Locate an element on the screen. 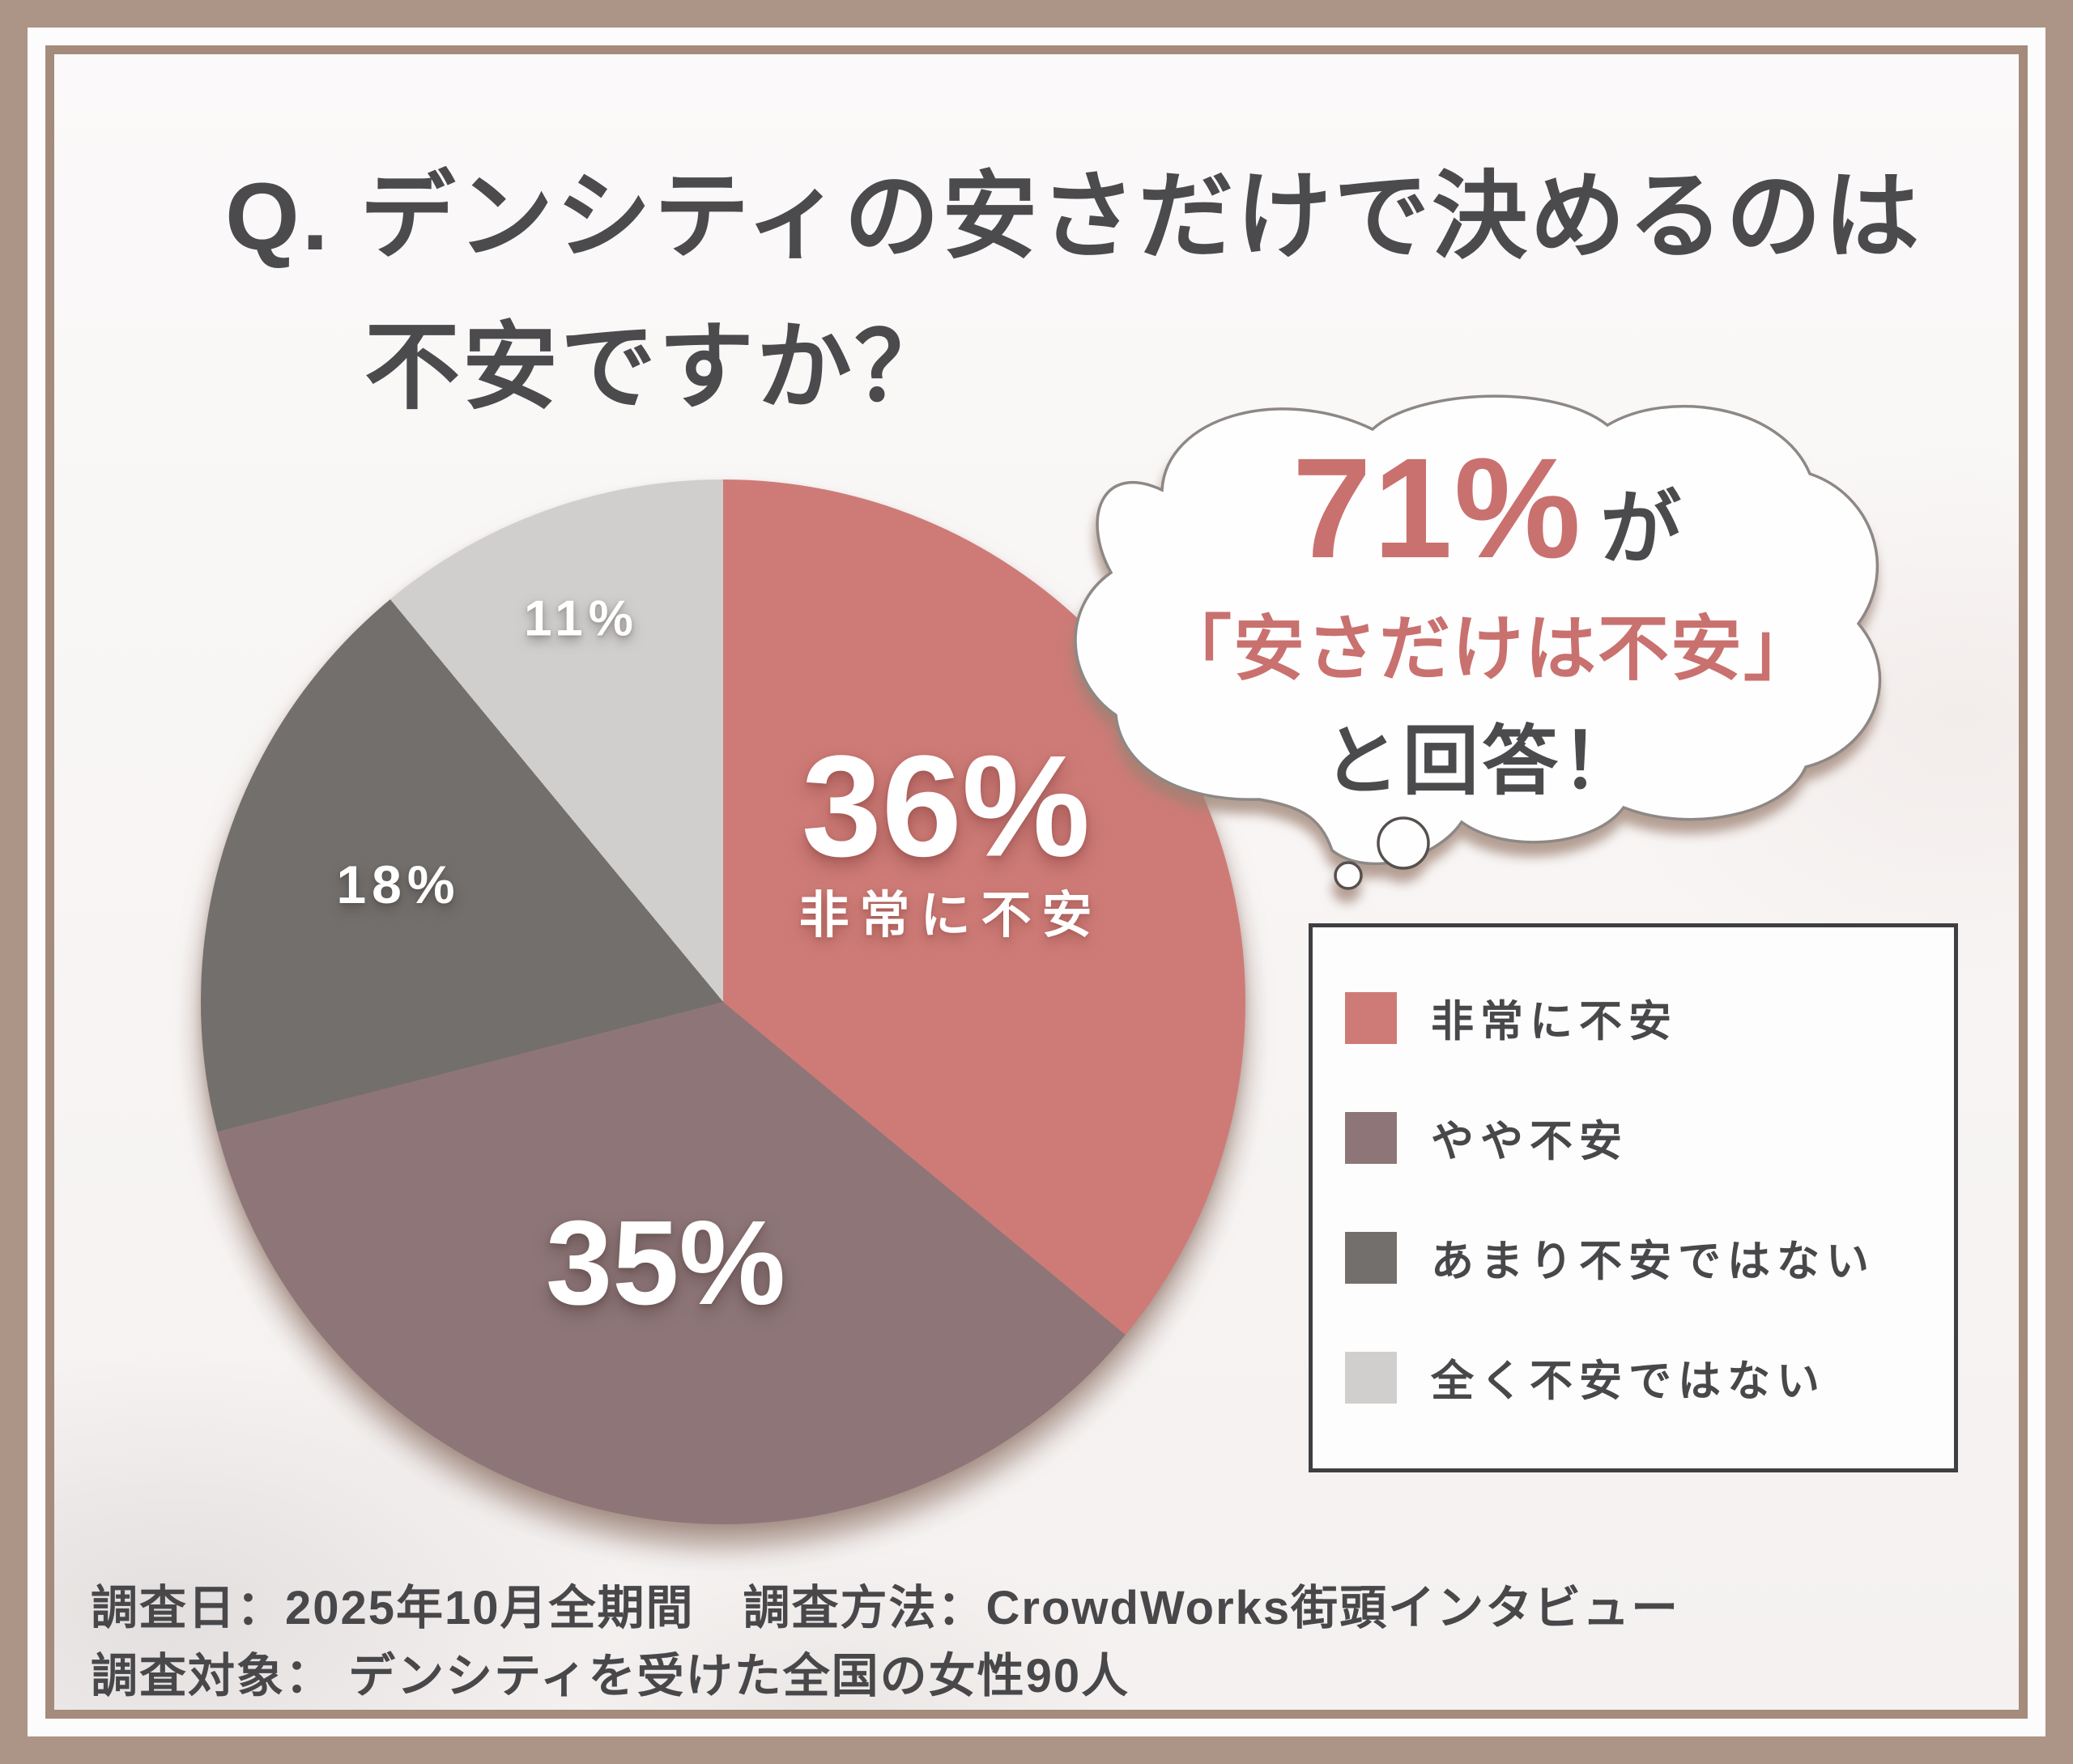 The width and height of the screenshot is (2073, 1764). page-title: Q. デンシティの安さだけで決めるのは 不安ですか？ is located at coordinates (1073, 292).